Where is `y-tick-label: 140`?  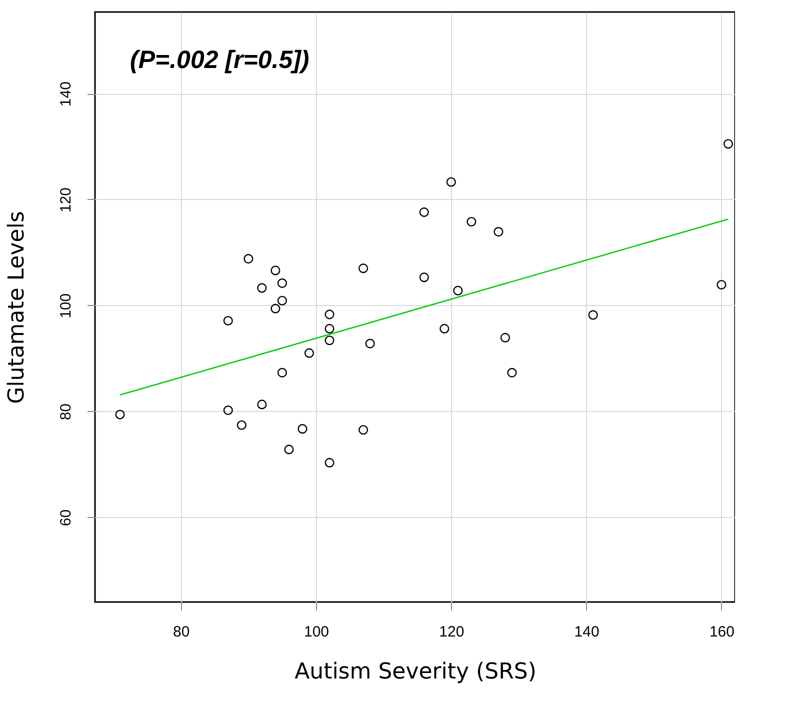
y-tick-label: 140 is located at coordinates (66, 94).